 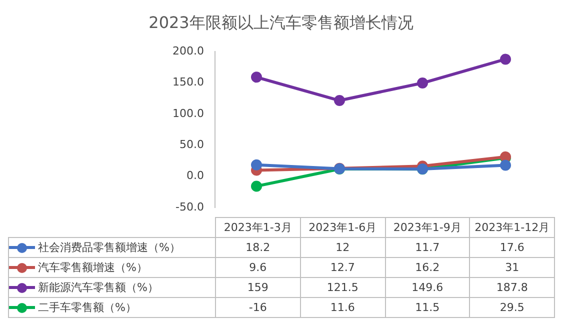 What do you see at coordinates (188, 113) in the screenshot?
I see `y-tick-label: 100.0` at bounding box center [188, 113].